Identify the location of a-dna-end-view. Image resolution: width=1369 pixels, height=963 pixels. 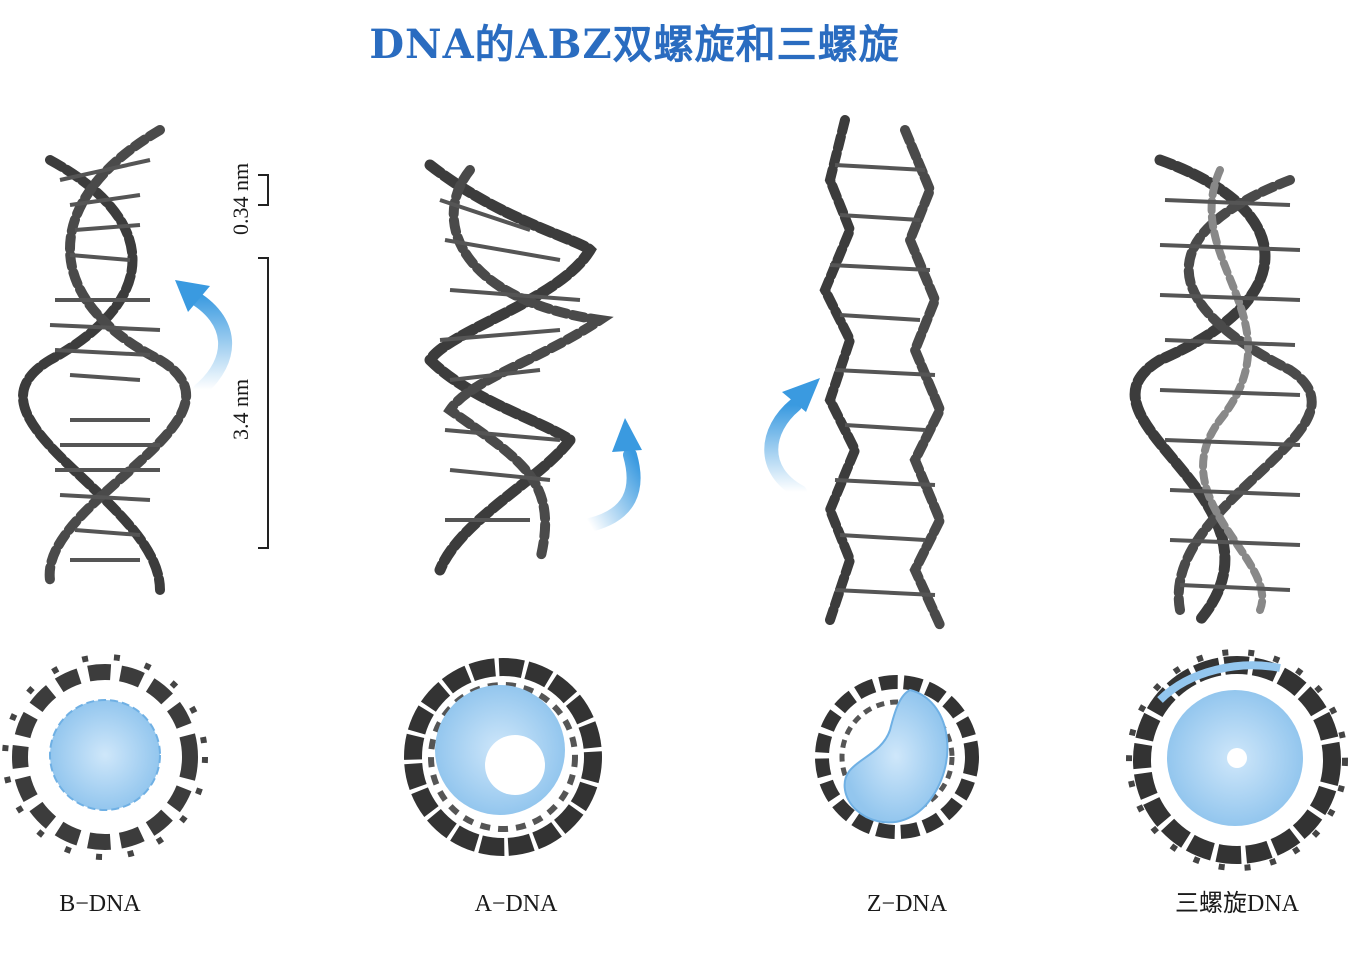
(503, 757).